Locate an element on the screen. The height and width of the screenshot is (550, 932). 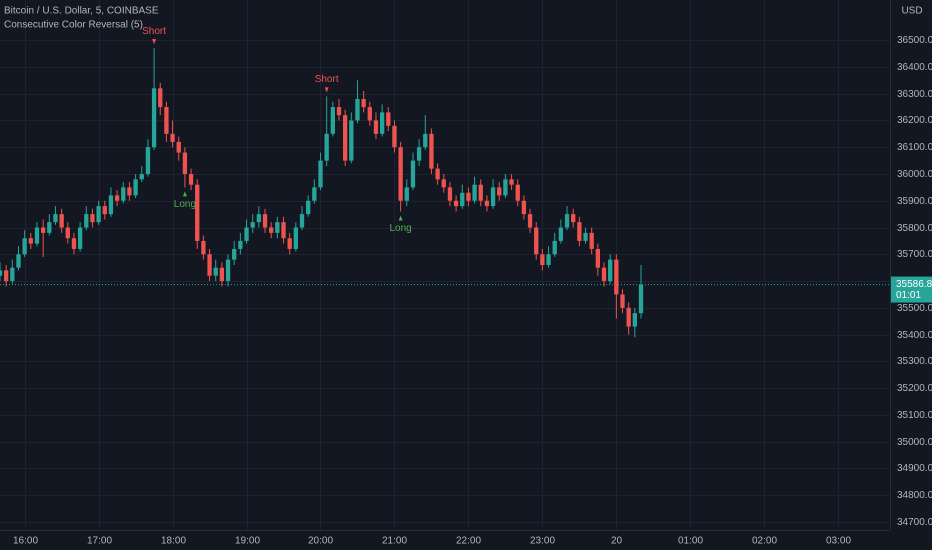
y-tick-label: 35500.00 is located at coordinates (914, 308).